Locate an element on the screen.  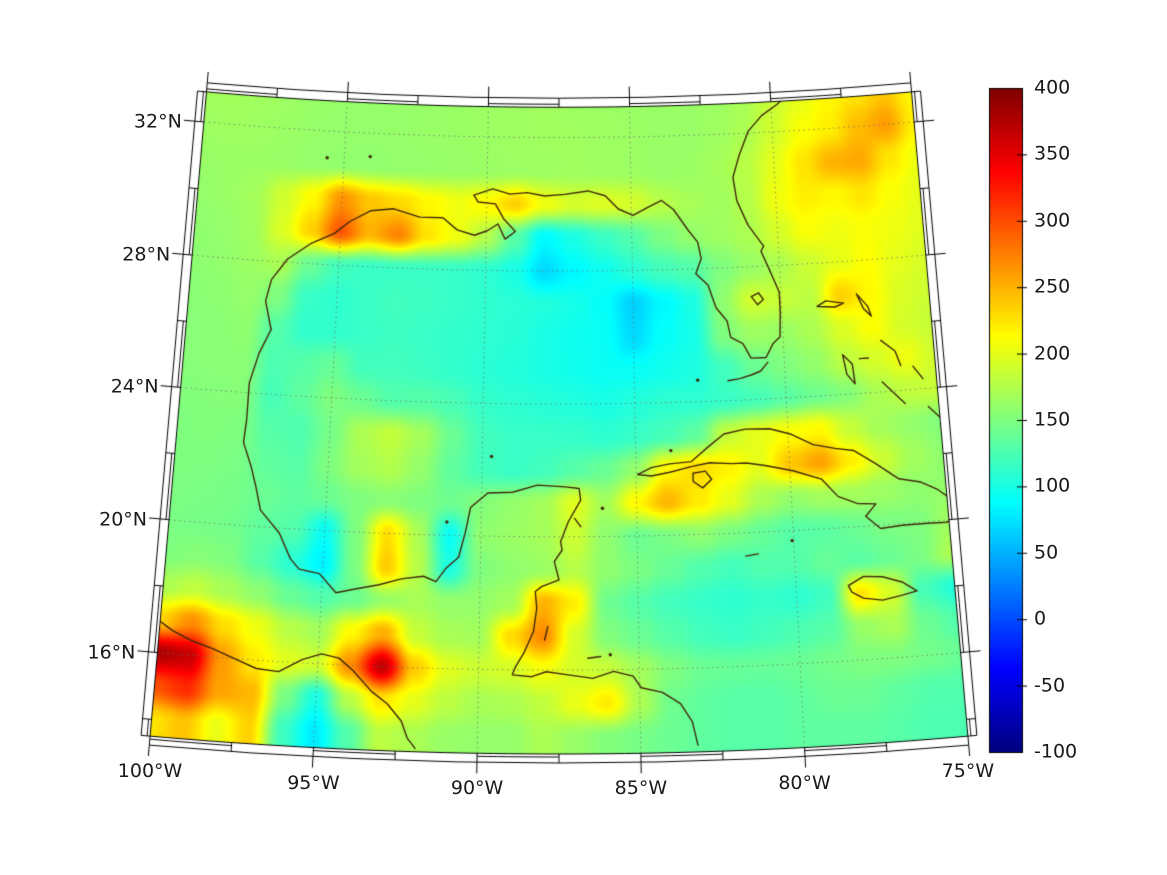
lon-tick-label: 100°W is located at coordinates (150, 771).